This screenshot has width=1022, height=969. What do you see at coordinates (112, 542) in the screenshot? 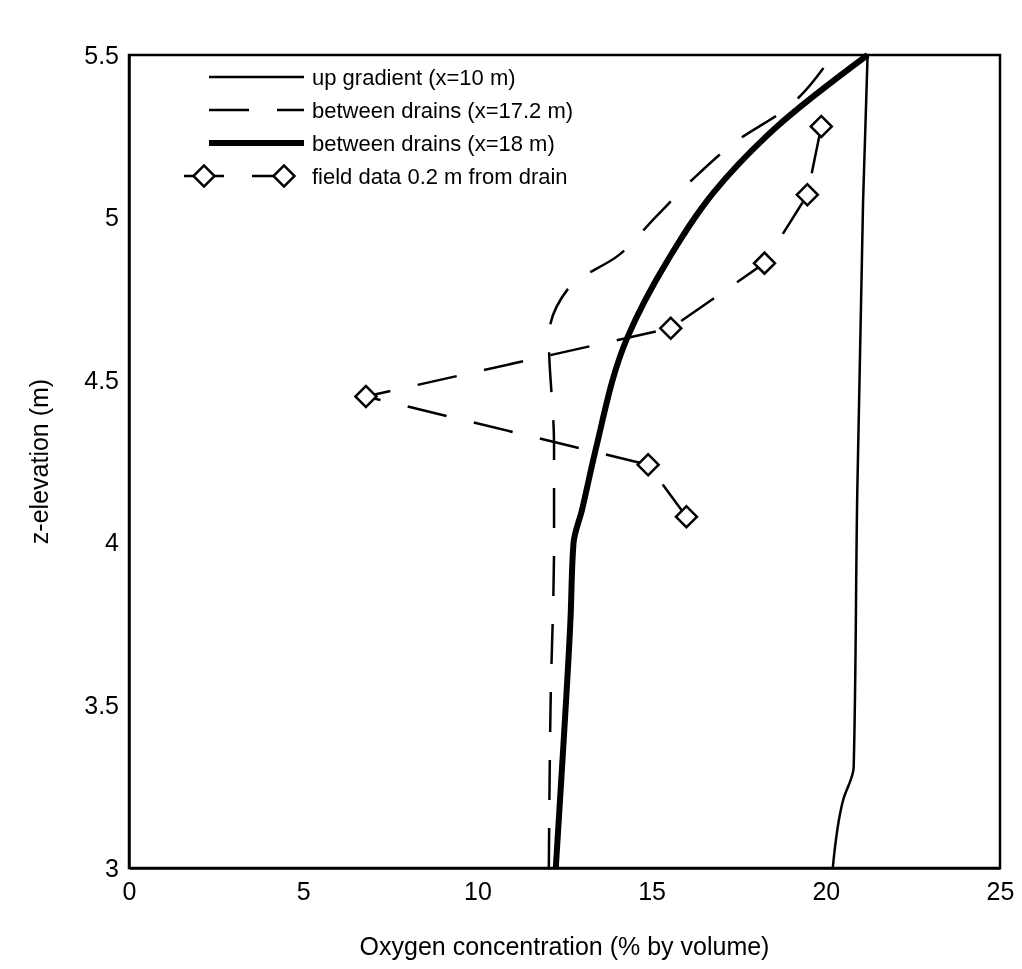
I see `y-tick-label: 4` at bounding box center [112, 542].